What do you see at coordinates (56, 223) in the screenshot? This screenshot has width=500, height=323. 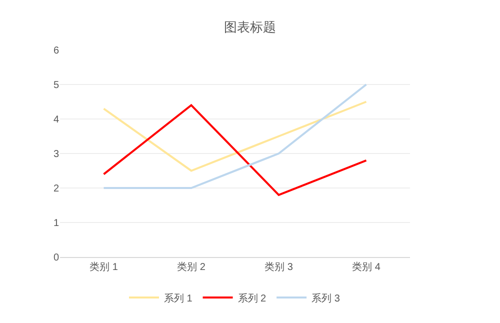 I see `y-tick-label: 1` at bounding box center [56, 223].